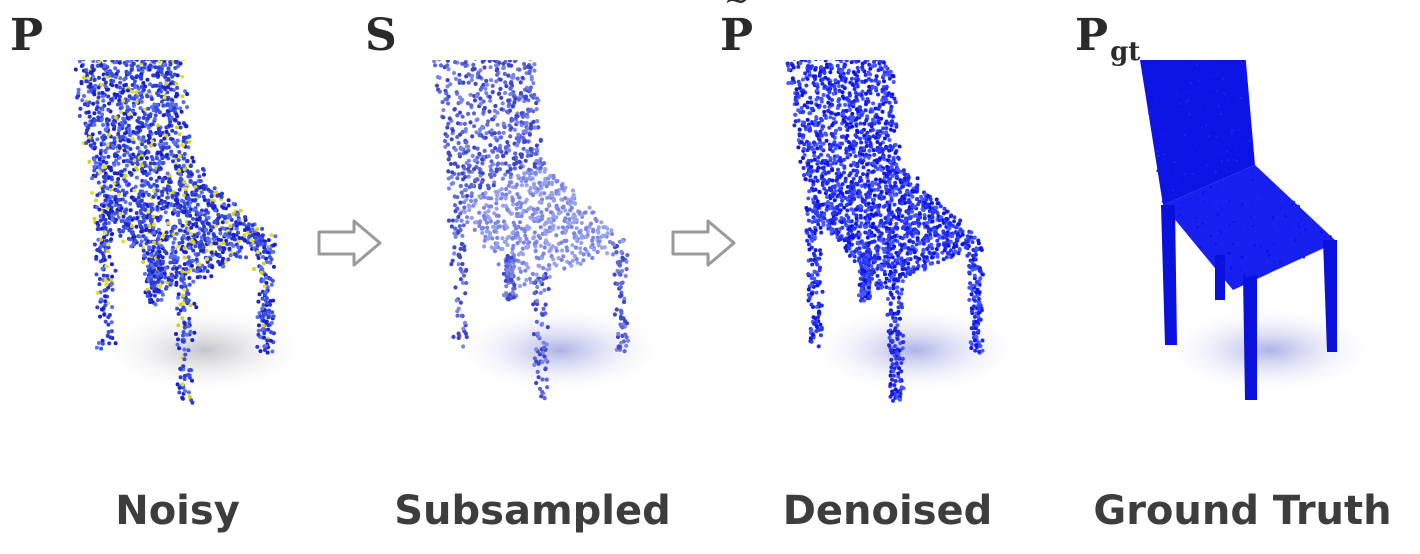  What do you see at coordinates (905, 231) in the screenshot?
I see `point-cloud-denoised` at bounding box center [905, 231].